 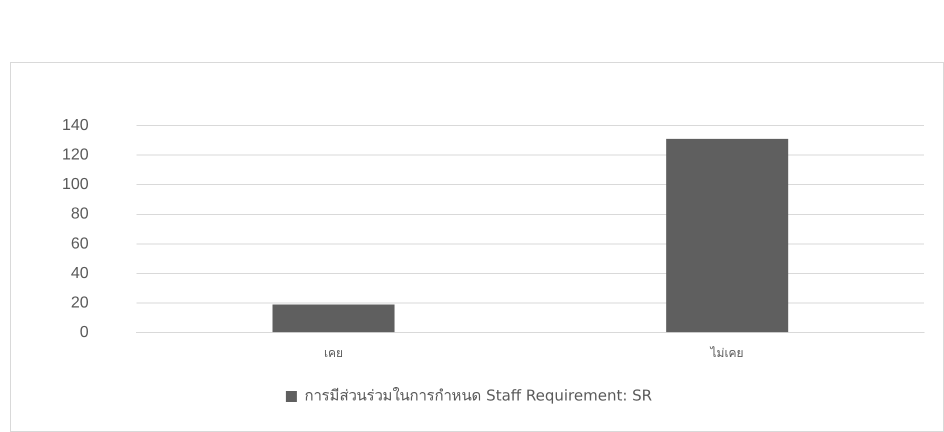 I want to click on y-tick-label: 20, so click(x=79, y=303).